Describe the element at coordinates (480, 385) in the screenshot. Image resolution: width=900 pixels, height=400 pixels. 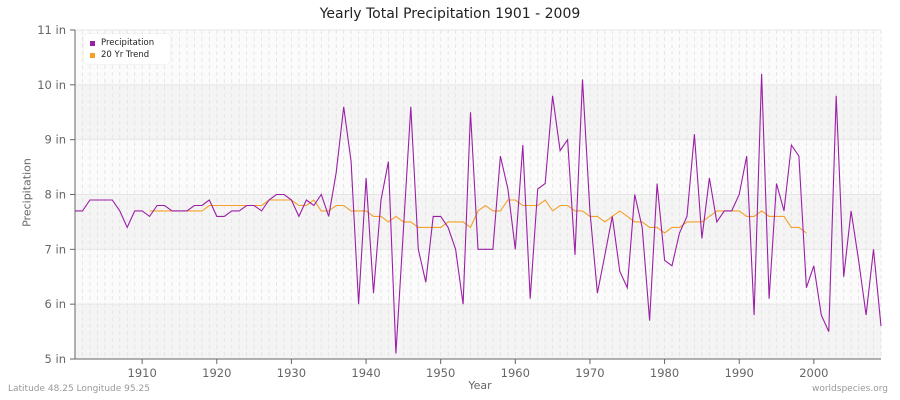
I see `x-axis-label: Year` at that location.